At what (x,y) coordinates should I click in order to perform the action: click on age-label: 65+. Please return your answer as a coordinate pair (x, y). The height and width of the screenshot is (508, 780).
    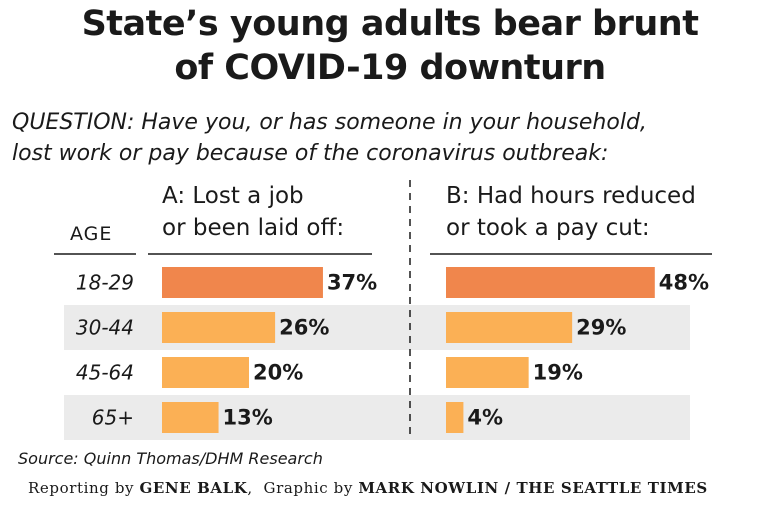
    Looking at the image, I should click on (113, 418).